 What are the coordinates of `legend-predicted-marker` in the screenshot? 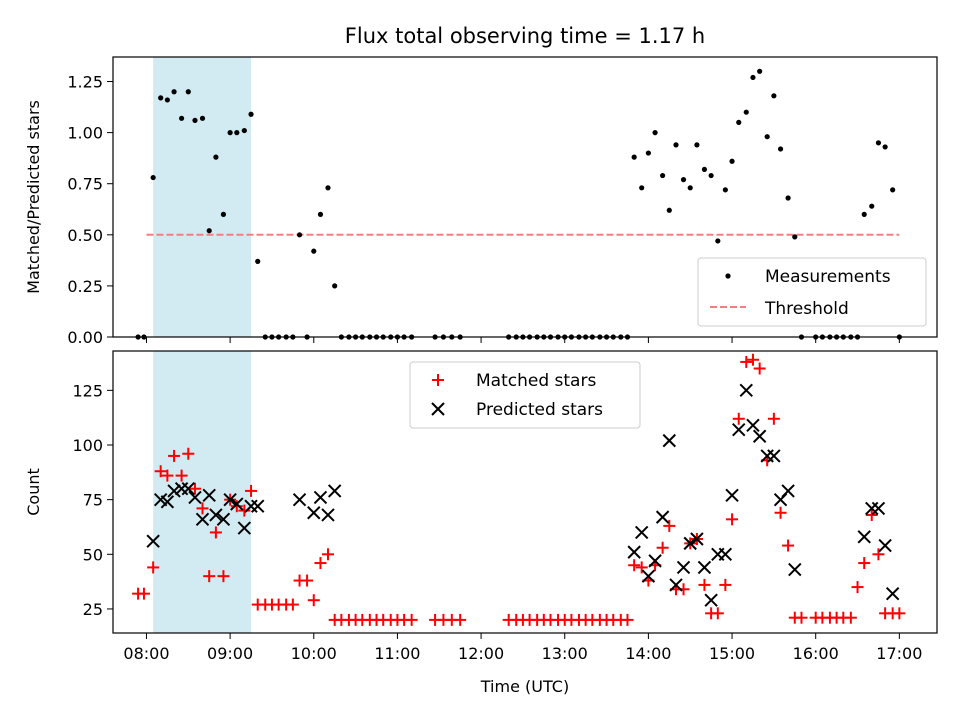 It's located at (438, 409).